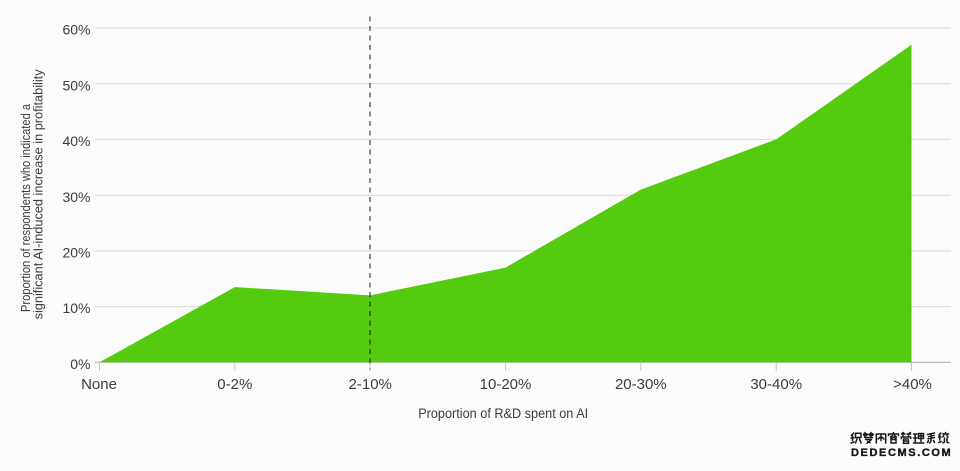 The height and width of the screenshot is (471, 960). Describe the element at coordinates (370, 384) in the screenshot. I see `svg-text: 2-10%` at that location.